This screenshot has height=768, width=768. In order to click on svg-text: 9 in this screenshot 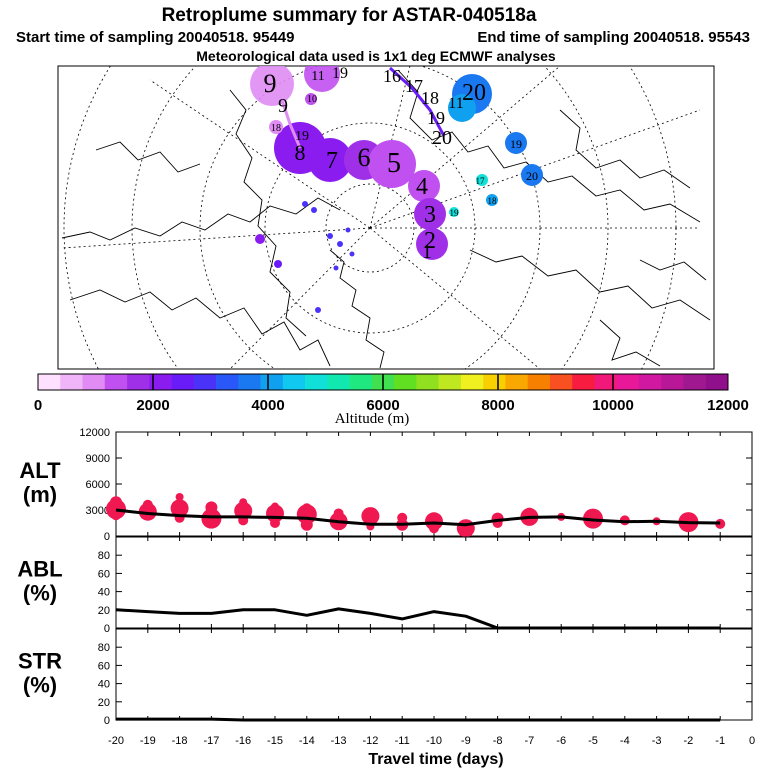, I will do `click(283, 106)`.